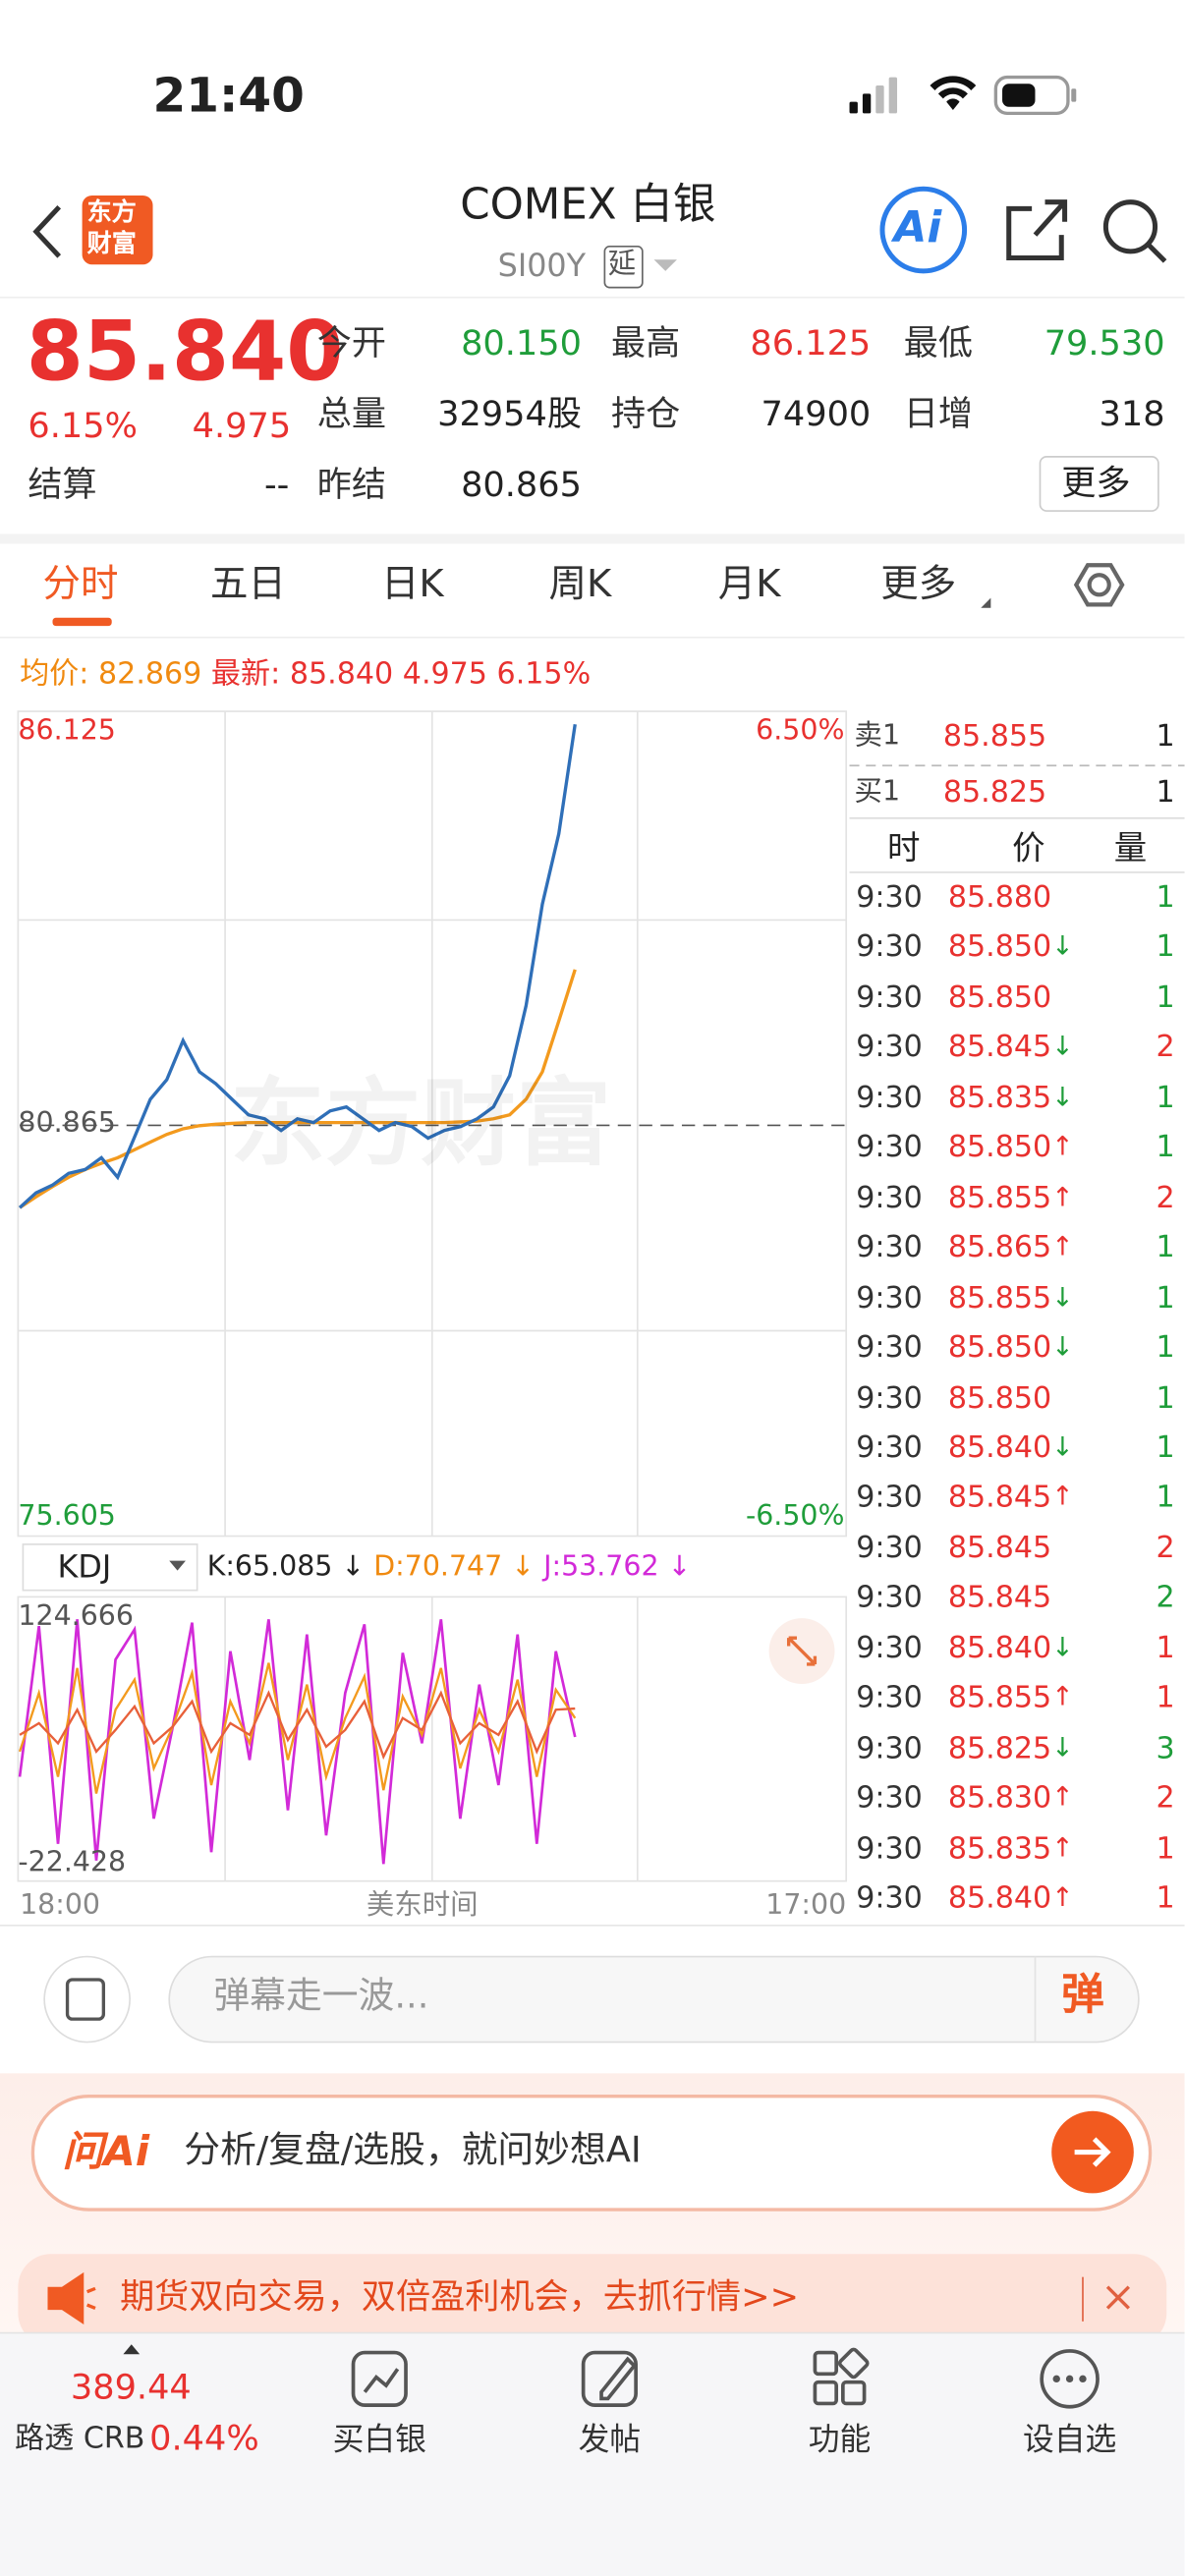  Describe the element at coordinates (1099, 585) in the screenshot. I see `settings-icon` at that location.